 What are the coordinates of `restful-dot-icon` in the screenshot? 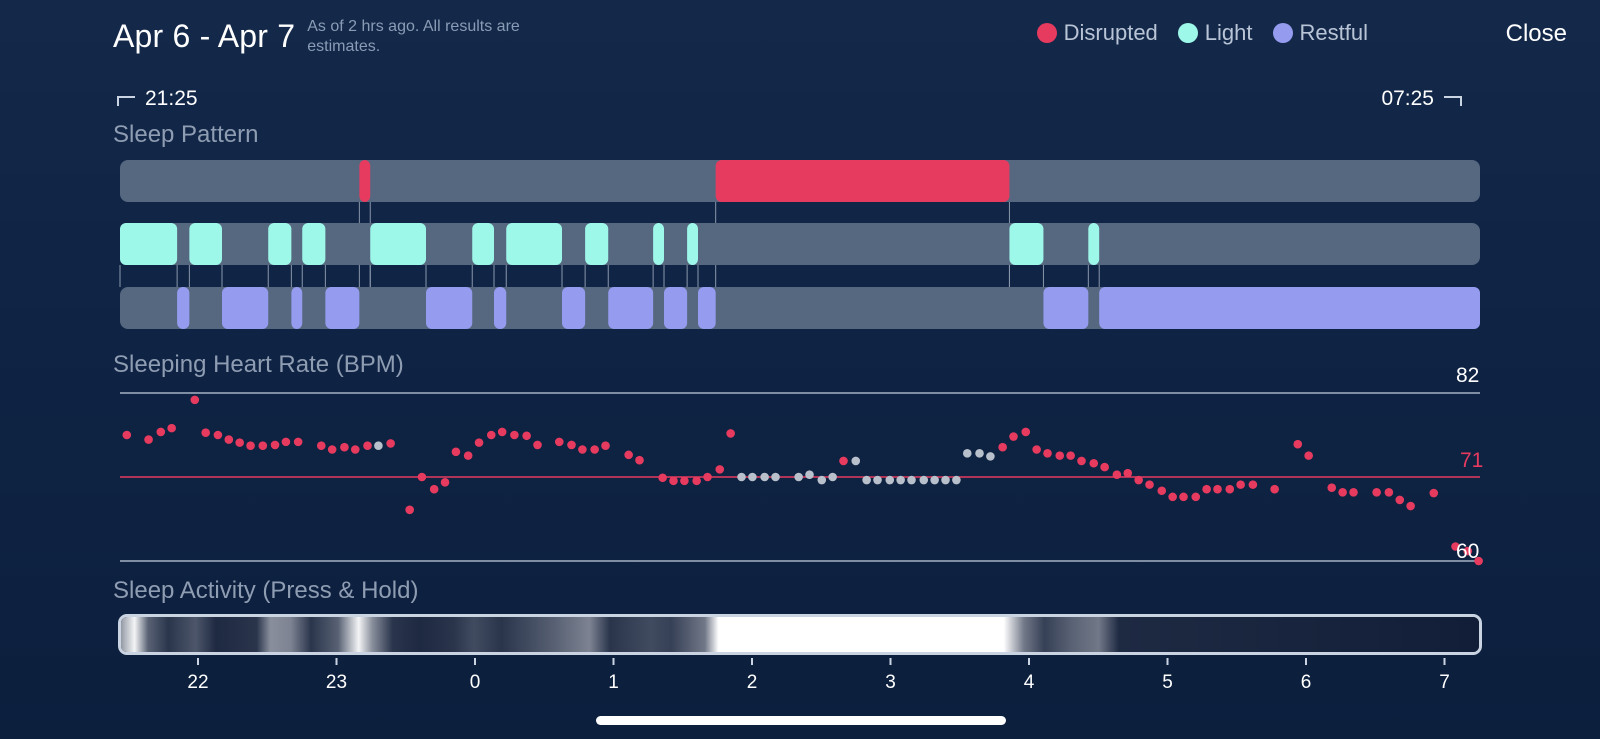 It's located at (1282, 33).